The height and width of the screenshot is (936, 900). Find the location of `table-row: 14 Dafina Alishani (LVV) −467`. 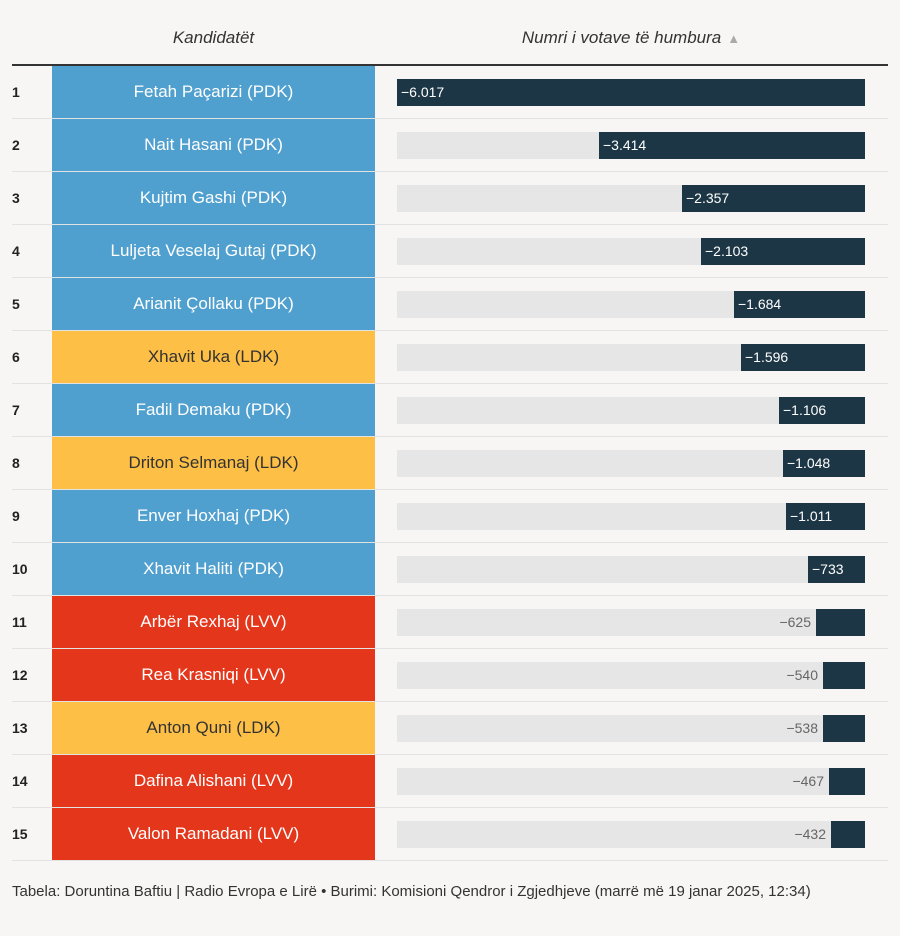

table-row: 14 Dafina Alishani (LVV) −467 is located at coordinates (450, 781).